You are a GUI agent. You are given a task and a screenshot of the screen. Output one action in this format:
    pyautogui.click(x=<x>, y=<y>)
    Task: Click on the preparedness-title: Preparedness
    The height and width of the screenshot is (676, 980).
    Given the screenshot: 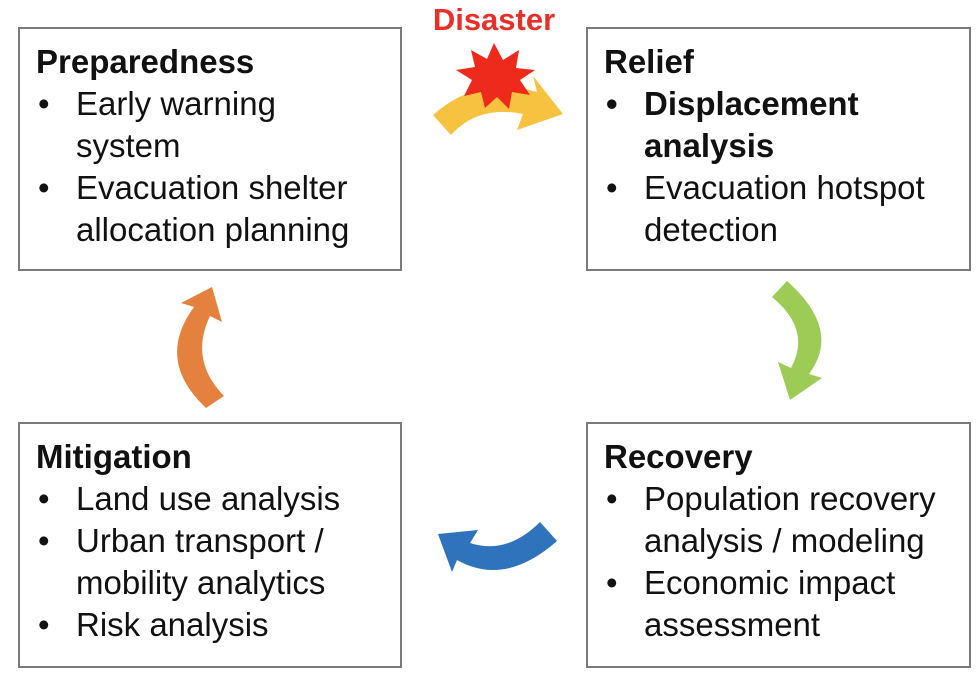 What is the action you would take?
    pyautogui.click(x=145, y=61)
    